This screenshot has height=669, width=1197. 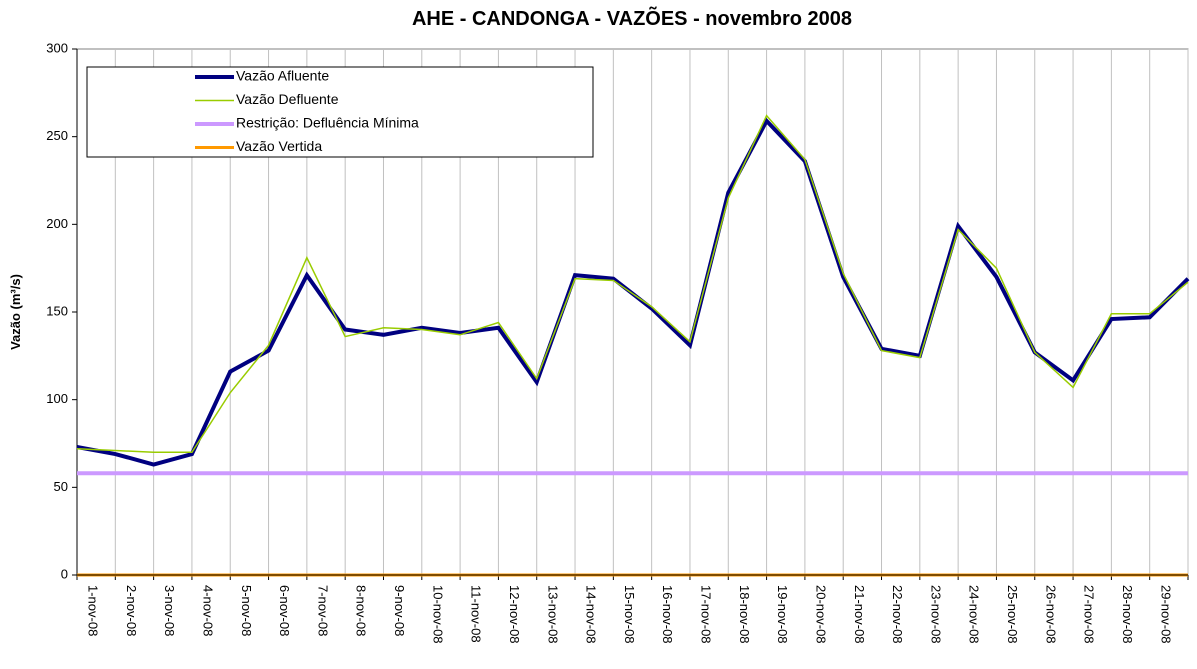 I want to click on x-tick-label: 14-nov-08, so click(x=591, y=614).